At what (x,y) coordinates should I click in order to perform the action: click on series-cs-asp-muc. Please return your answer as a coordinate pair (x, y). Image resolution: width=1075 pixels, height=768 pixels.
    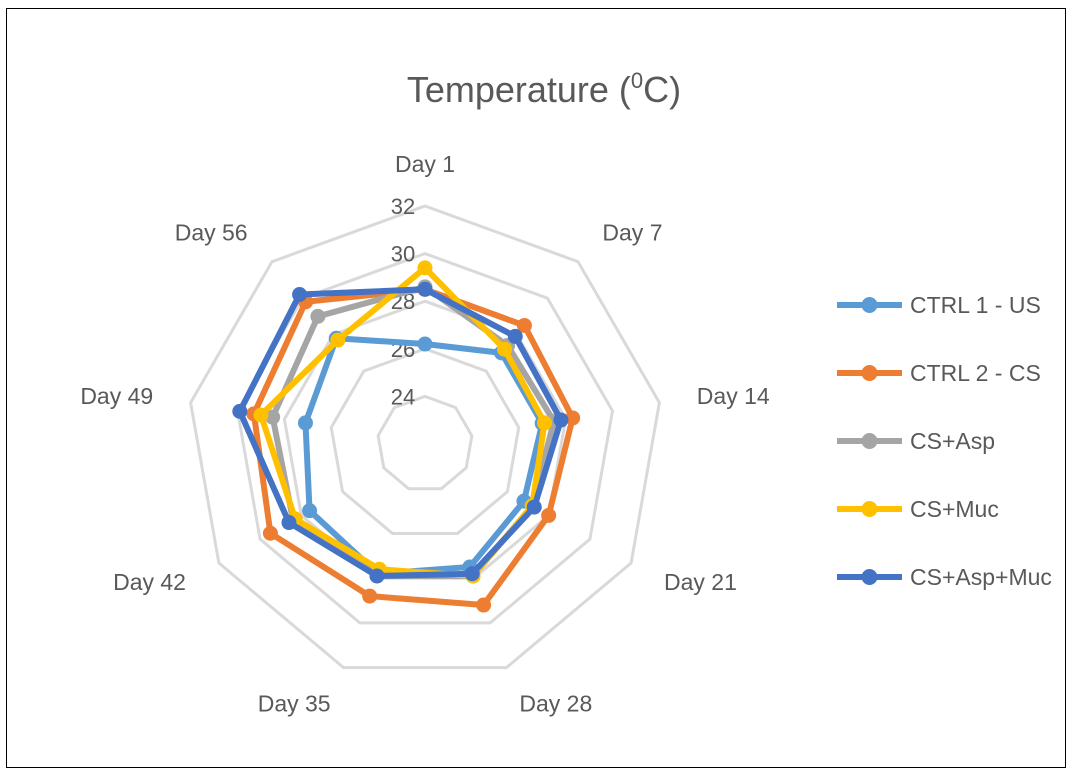
    Looking at the image, I should click on (400, 432).